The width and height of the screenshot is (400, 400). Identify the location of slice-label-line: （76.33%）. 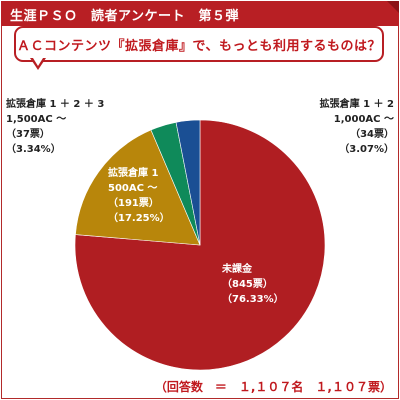
(253, 298).